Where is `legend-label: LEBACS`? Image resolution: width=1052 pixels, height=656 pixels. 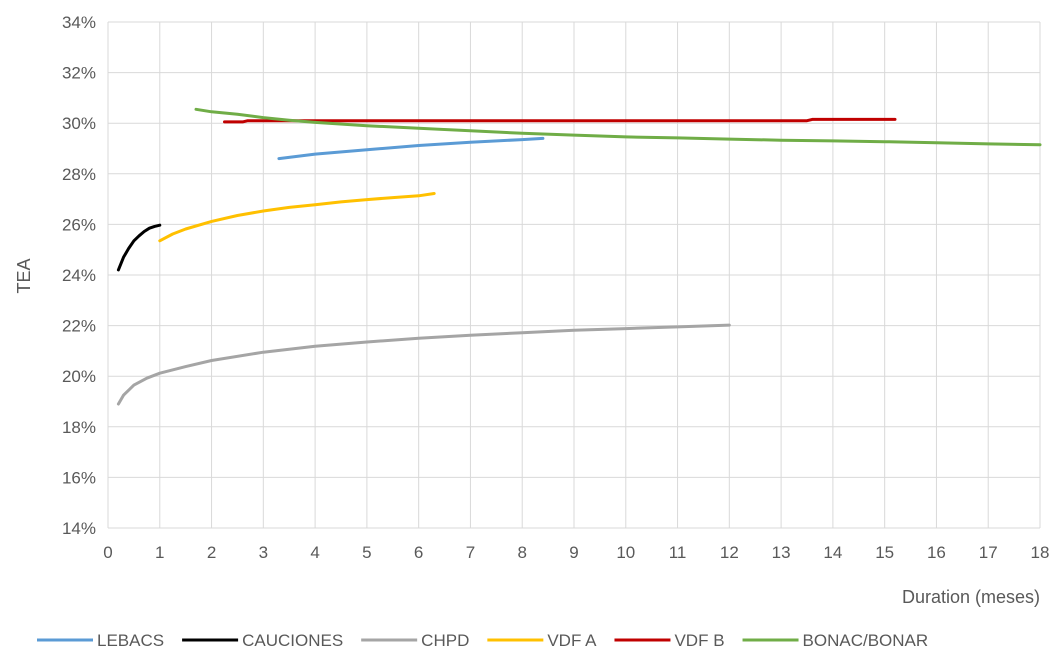 legend-label: LEBACS is located at coordinates (130, 640).